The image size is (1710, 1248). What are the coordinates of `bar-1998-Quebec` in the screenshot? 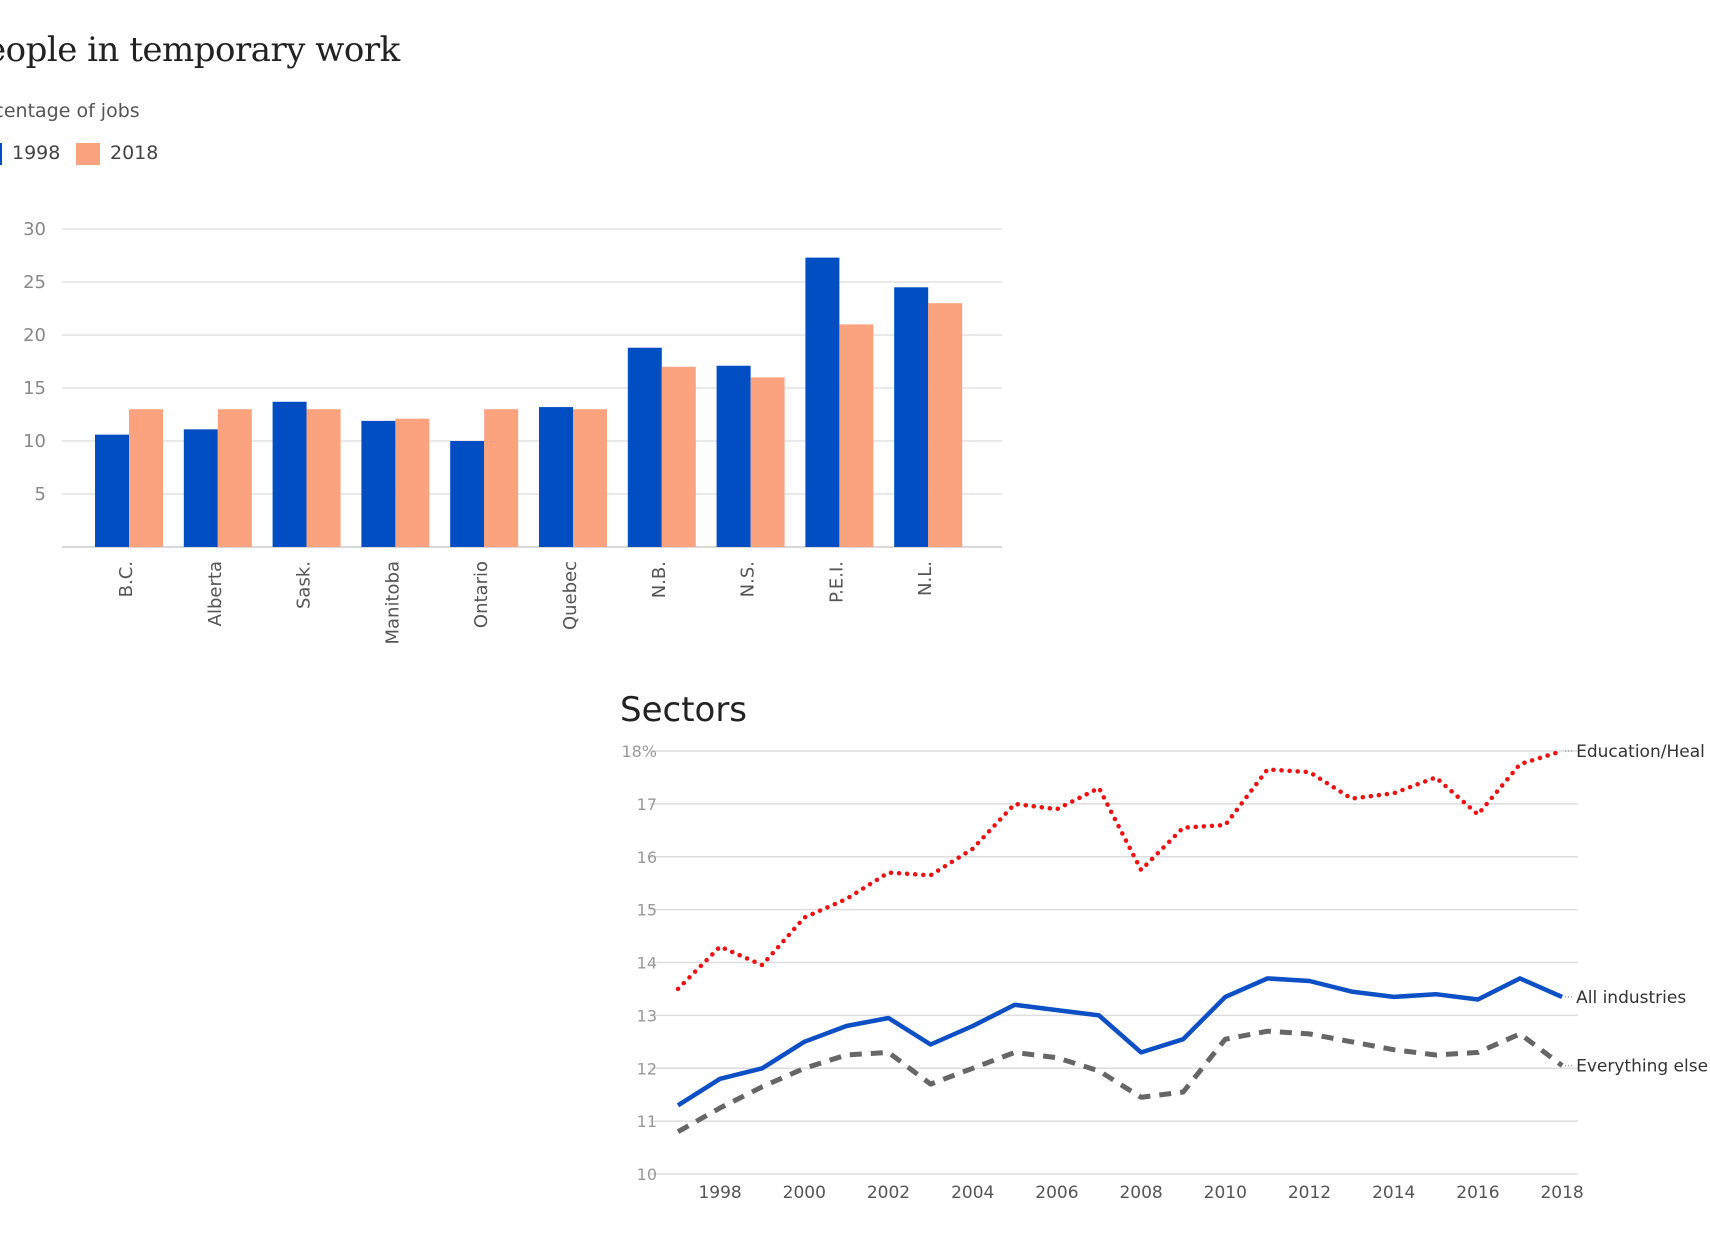 It's located at (556, 477).